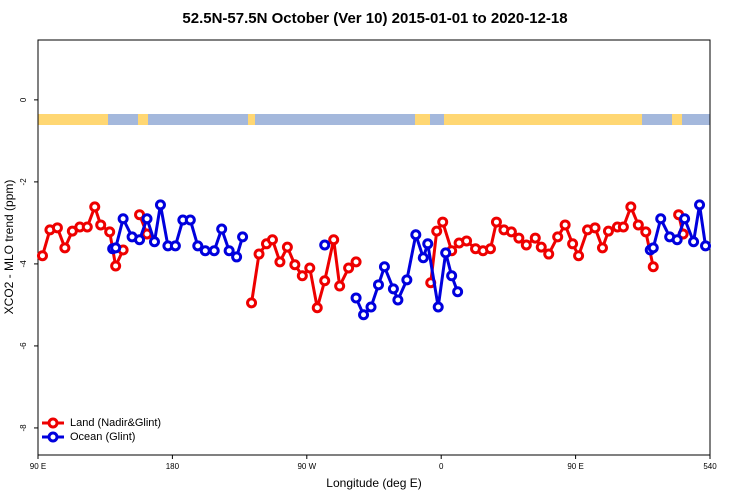  What do you see at coordinates (23, 99) in the screenshot?
I see `y-tick-label: 0` at bounding box center [23, 99].